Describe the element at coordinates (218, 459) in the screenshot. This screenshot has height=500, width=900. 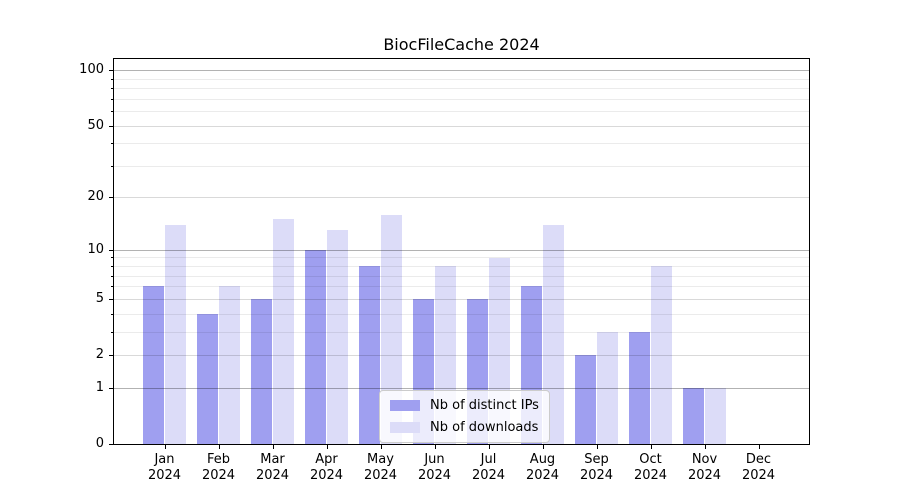
I see `x-tick-month-feb: Feb` at that location.